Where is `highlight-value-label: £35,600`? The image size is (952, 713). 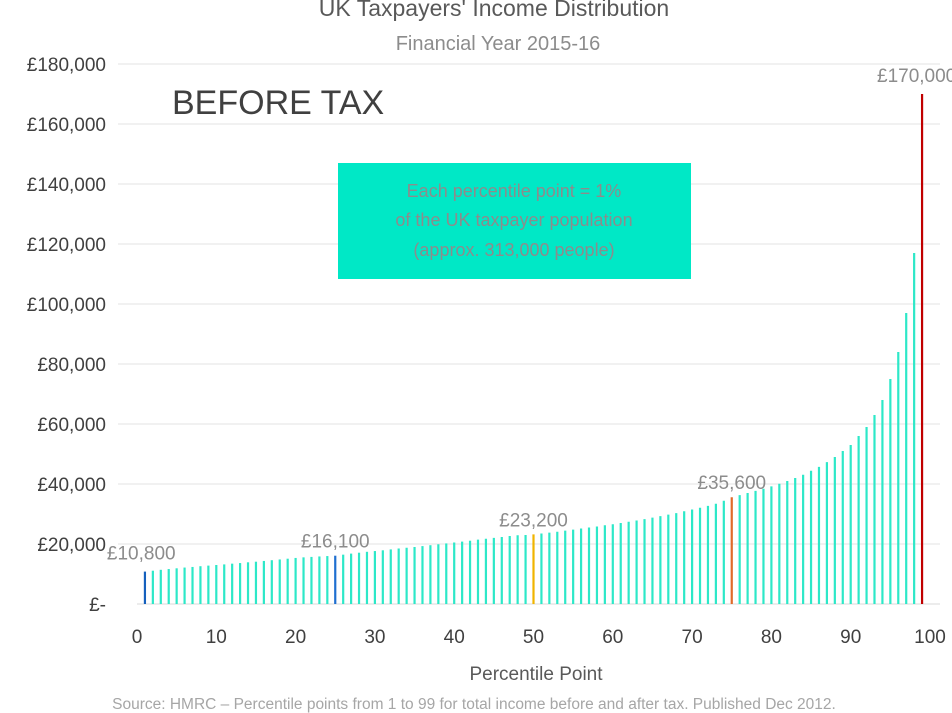
highlight-value-label: £35,600 is located at coordinates (731, 483).